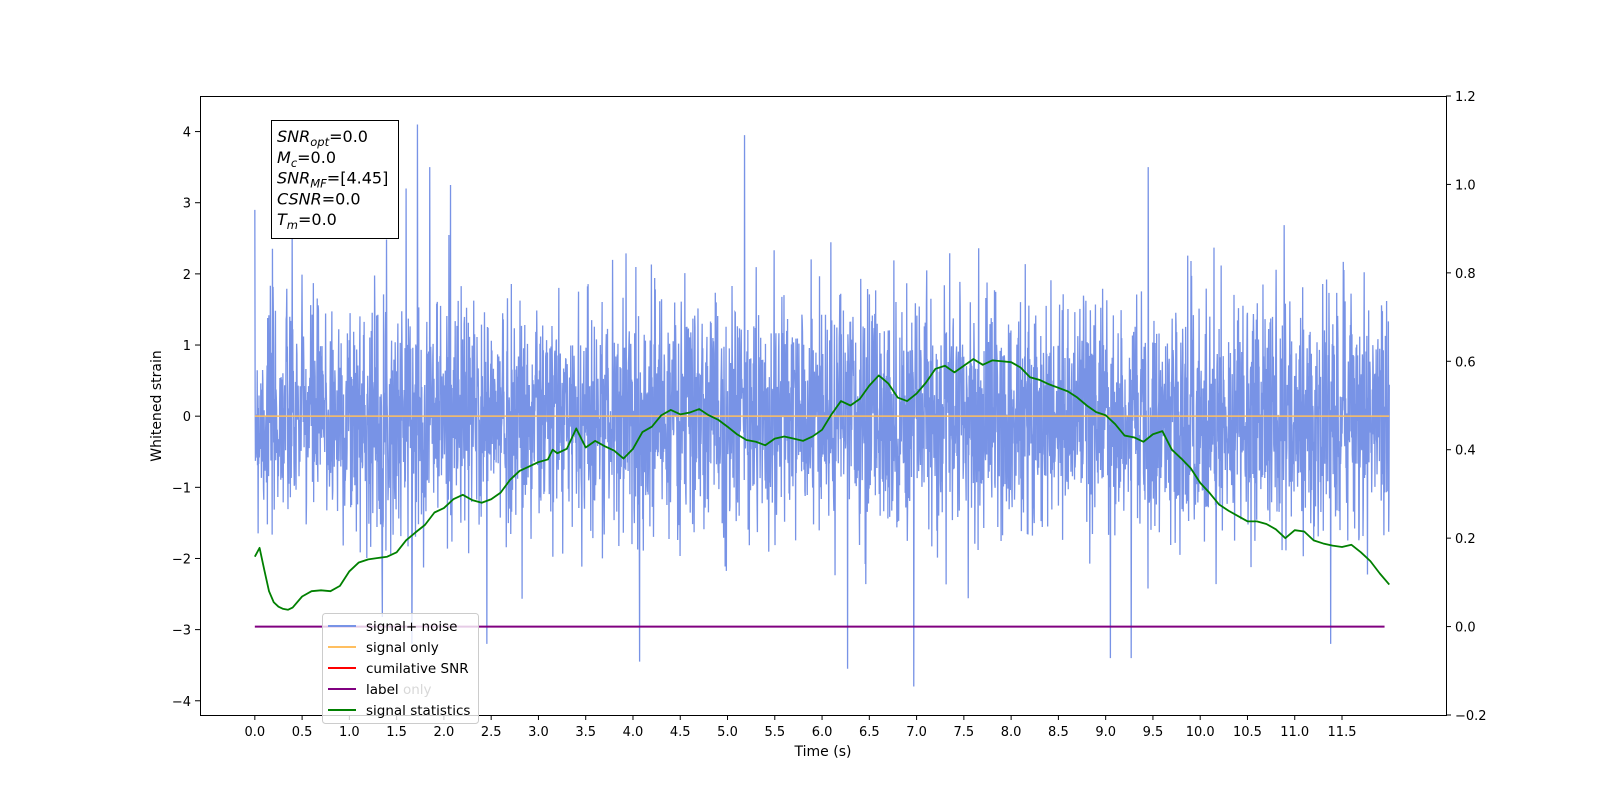 Image resolution: width=1600 pixels, height=800 pixels. What do you see at coordinates (1465, 97) in the screenshot?
I see `y-tick-label-right: 1.2` at bounding box center [1465, 97].